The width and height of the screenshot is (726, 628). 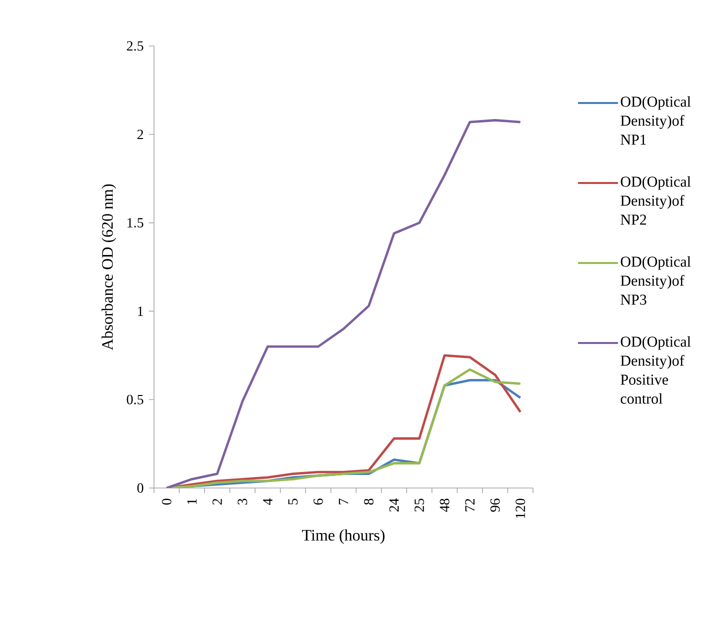 What do you see at coordinates (521, 508) in the screenshot?
I see `x-tick-label: 120` at bounding box center [521, 508].